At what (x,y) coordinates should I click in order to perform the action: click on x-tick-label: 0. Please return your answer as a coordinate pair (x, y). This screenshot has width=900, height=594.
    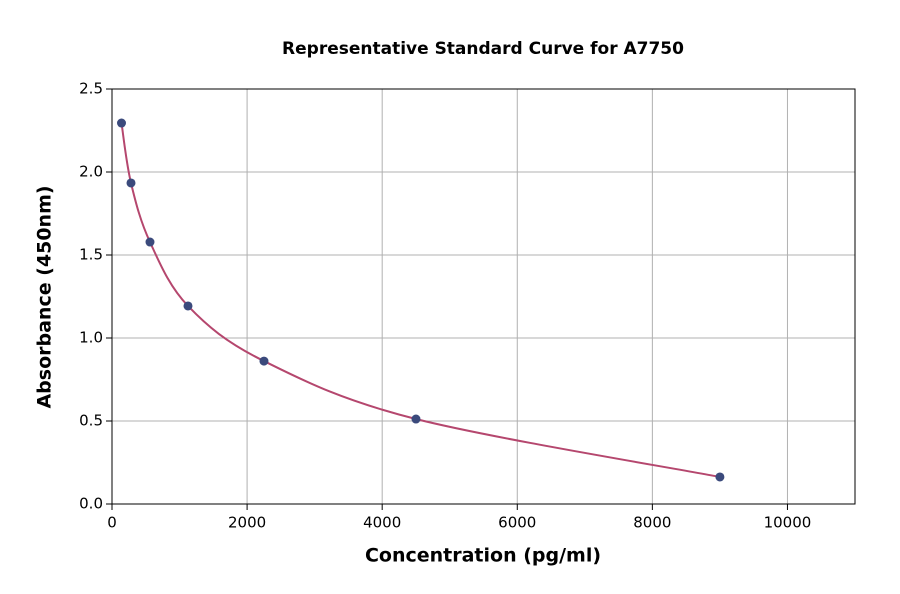
    Looking at the image, I should click on (112, 523).